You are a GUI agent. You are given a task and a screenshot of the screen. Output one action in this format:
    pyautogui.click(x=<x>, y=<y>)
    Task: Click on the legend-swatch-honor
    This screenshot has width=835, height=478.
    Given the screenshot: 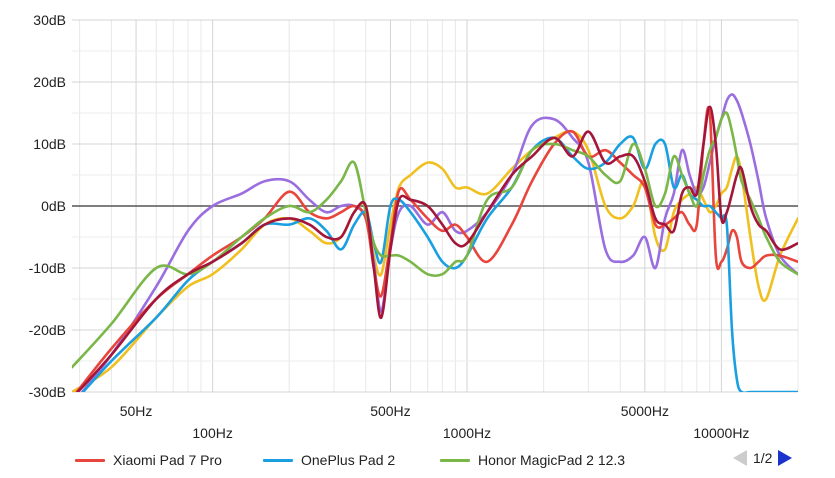 What is the action you would take?
    pyautogui.click(x=455, y=460)
    